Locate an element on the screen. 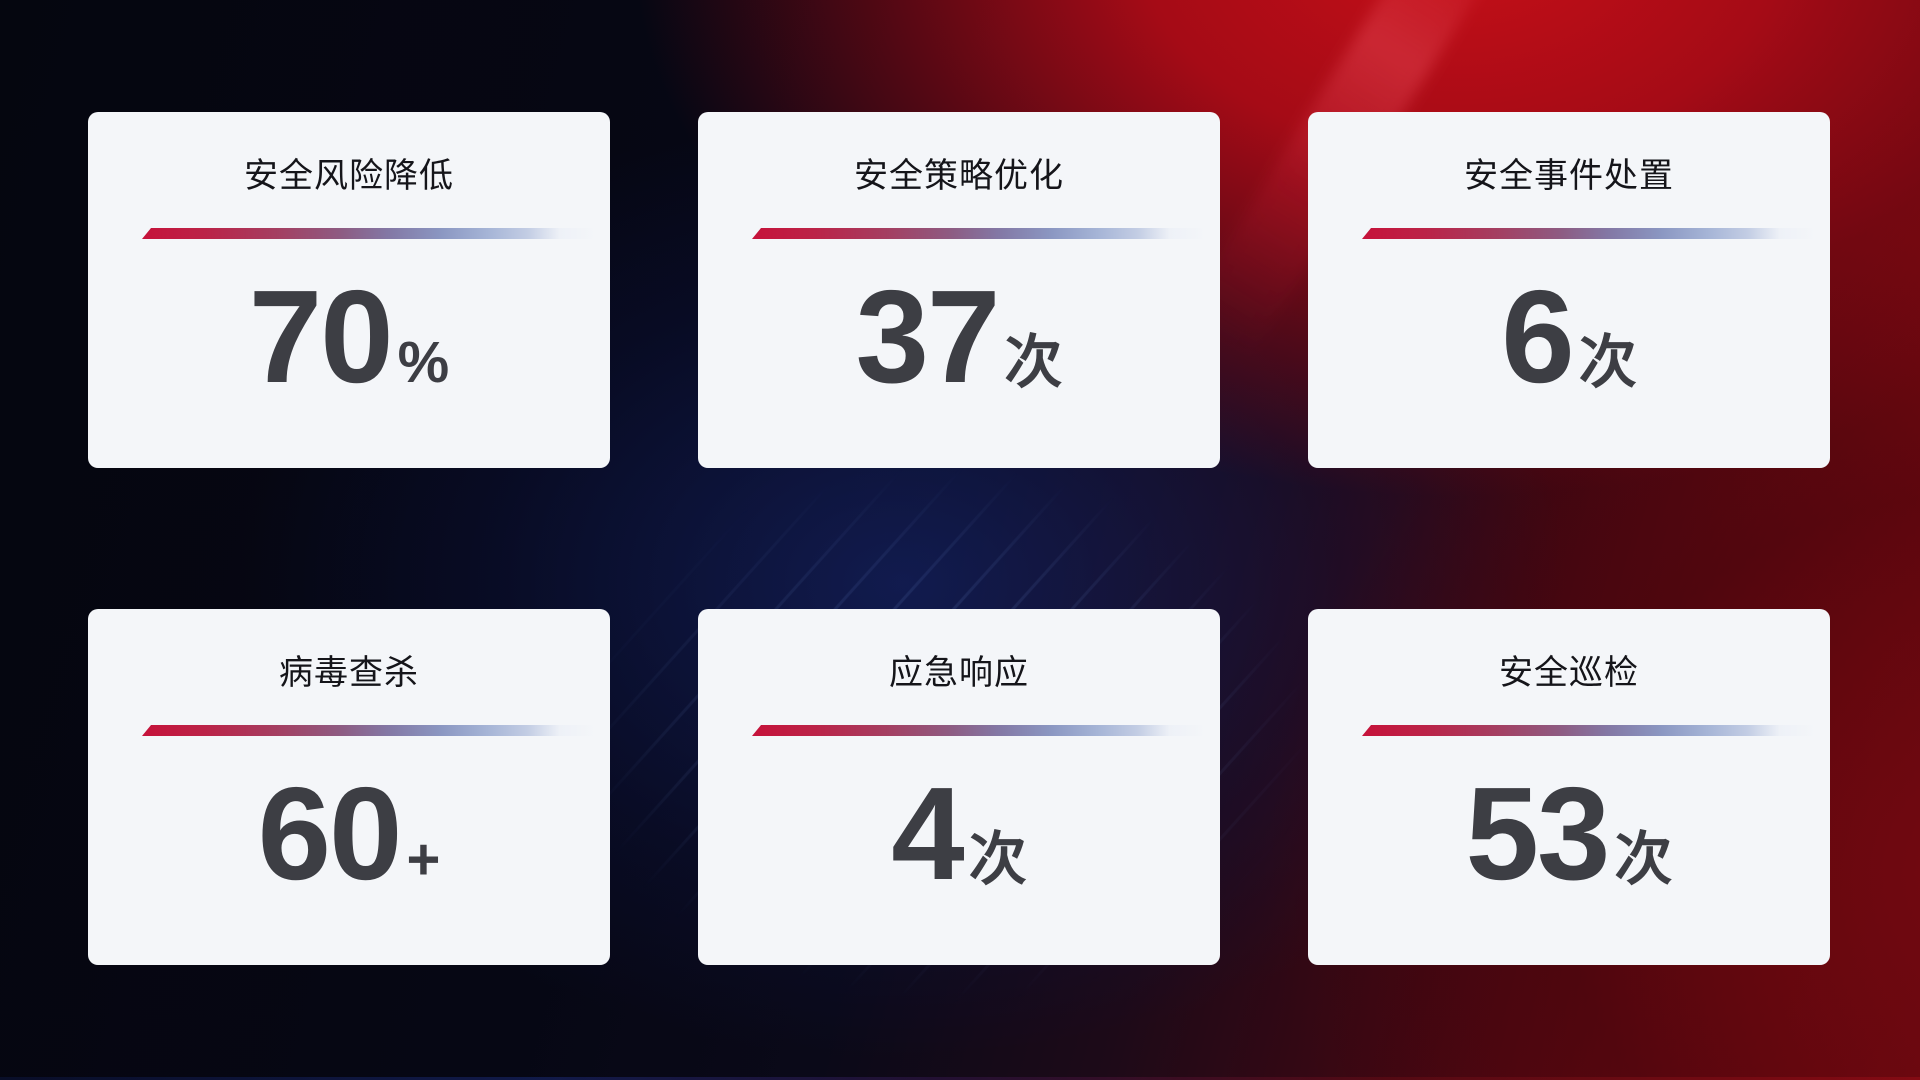 This screenshot has width=1920, height=1080. stat-value: 53 is located at coordinates (1538, 833).